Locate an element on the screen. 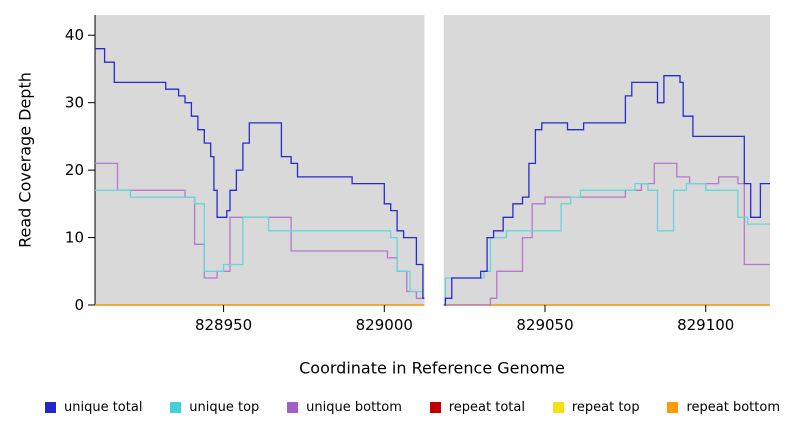  y-tick-label: 20 is located at coordinates (74, 170).